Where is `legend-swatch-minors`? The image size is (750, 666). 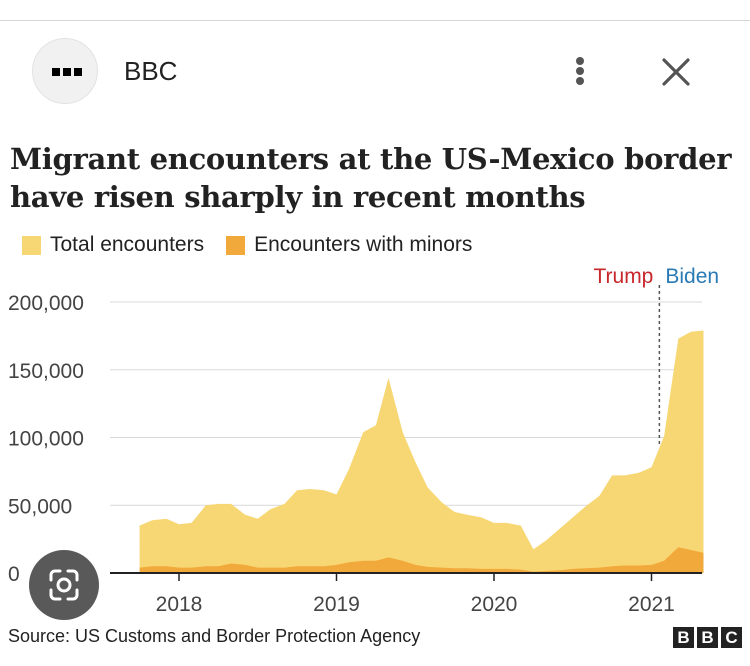 legend-swatch-minors is located at coordinates (236, 245).